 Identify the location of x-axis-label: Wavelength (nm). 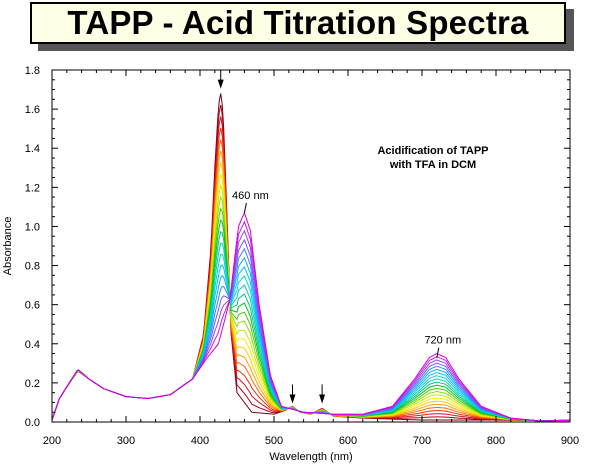
(310, 457).